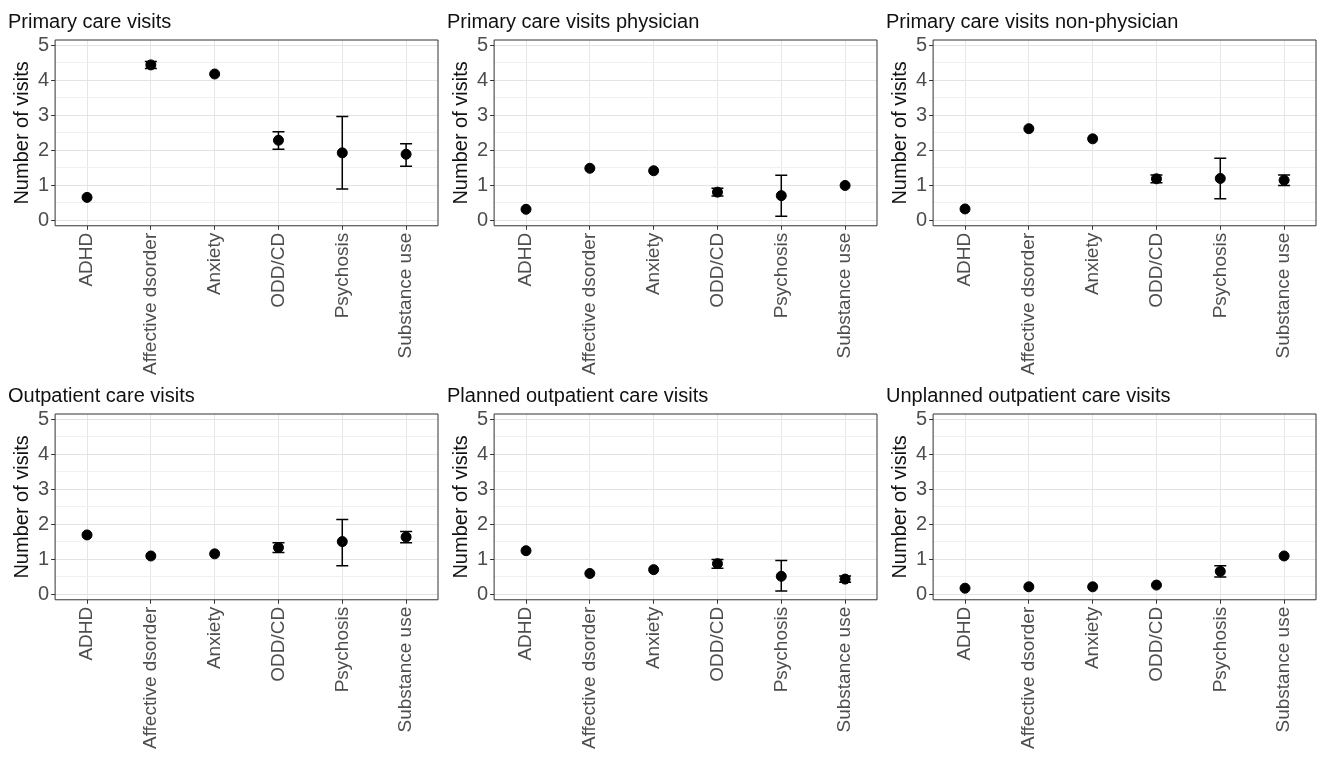 This screenshot has height=760, width=1330. I want to click on chart-title: Primary care visits physician, so click(573, 20).